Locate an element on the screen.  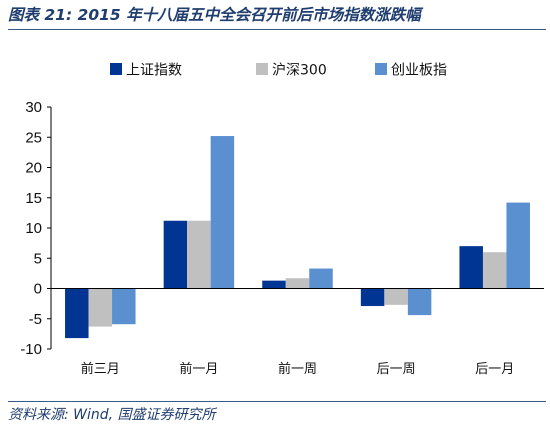
x-category-label: 后一周 is located at coordinates (396, 369).